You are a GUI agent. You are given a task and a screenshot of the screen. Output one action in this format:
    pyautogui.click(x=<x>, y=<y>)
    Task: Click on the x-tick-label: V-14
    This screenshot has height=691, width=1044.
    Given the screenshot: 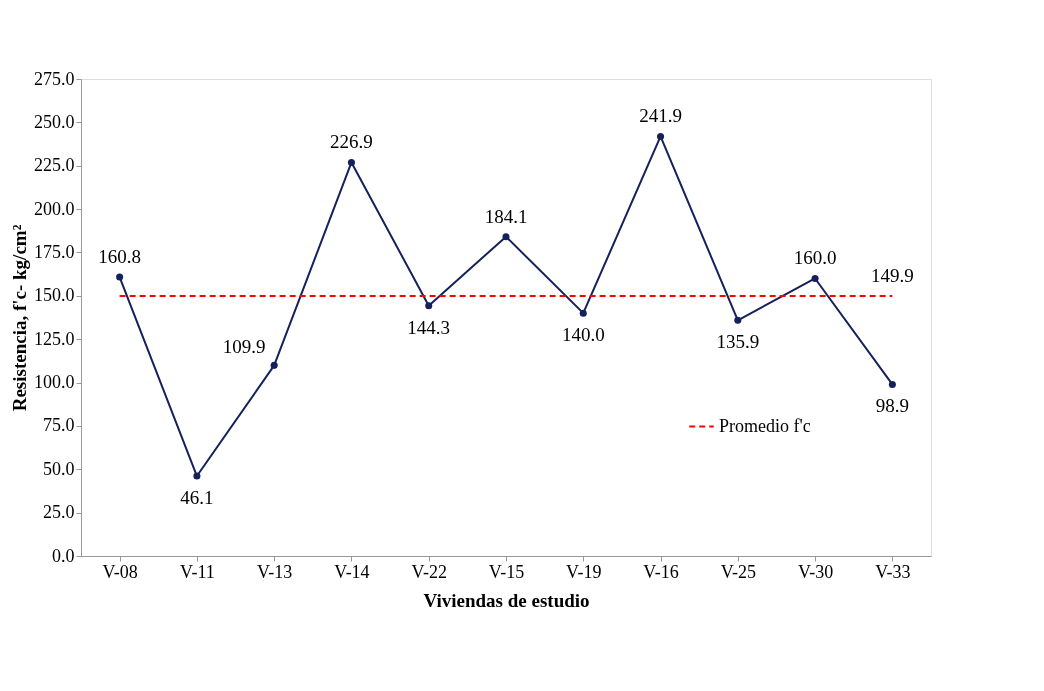 What is the action you would take?
    pyautogui.click(x=352, y=571)
    